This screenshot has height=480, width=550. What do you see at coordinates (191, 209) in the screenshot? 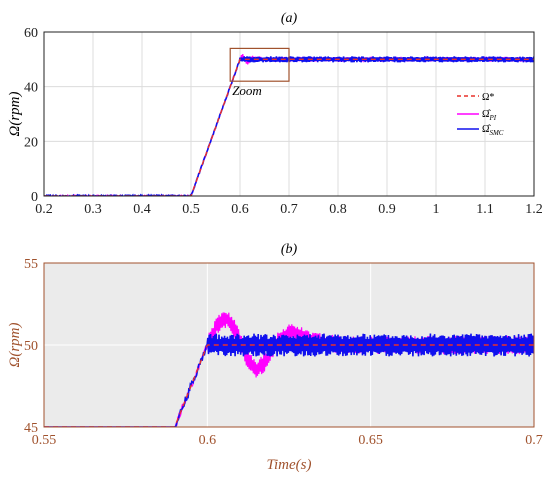
I see `x-tick-label: 0.5` at bounding box center [191, 209].